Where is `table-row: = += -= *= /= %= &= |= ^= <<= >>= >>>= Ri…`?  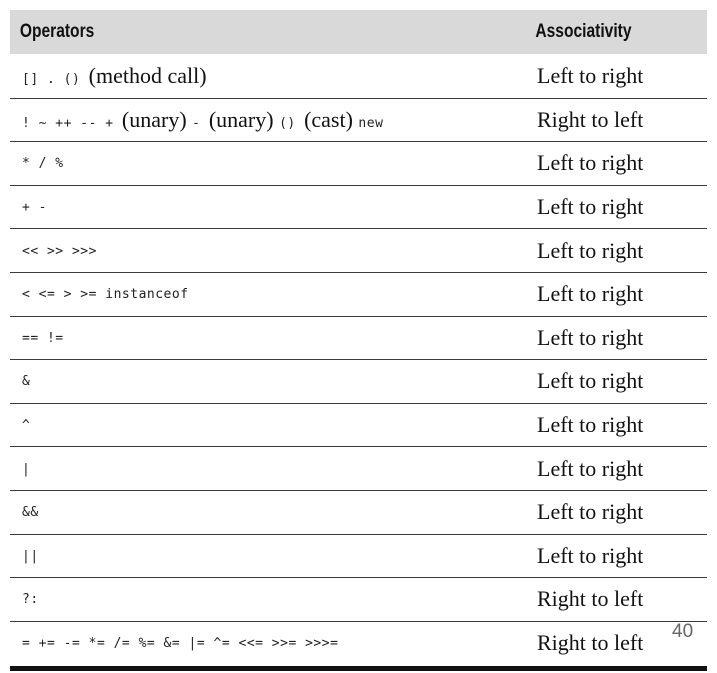
table-row: = += -= *= /= %= &= |= ^= <<= >>= >>>= Ri… is located at coordinates (358, 642).